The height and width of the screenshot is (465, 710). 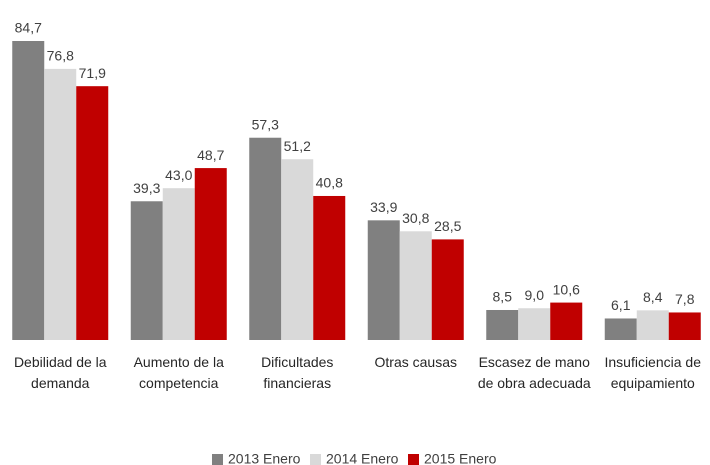 What do you see at coordinates (503, 297) in the screenshot?
I see `value-label: 8,5` at bounding box center [503, 297].